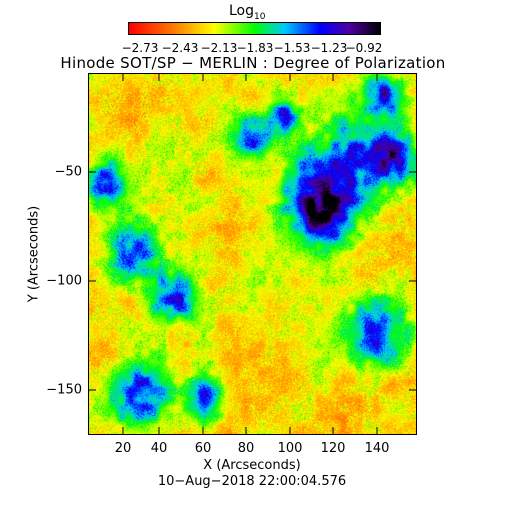  What do you see at coordinates (203, 448) in the screenshot?
I see `x-tick-label: 60` at bounding box center [203, 448].